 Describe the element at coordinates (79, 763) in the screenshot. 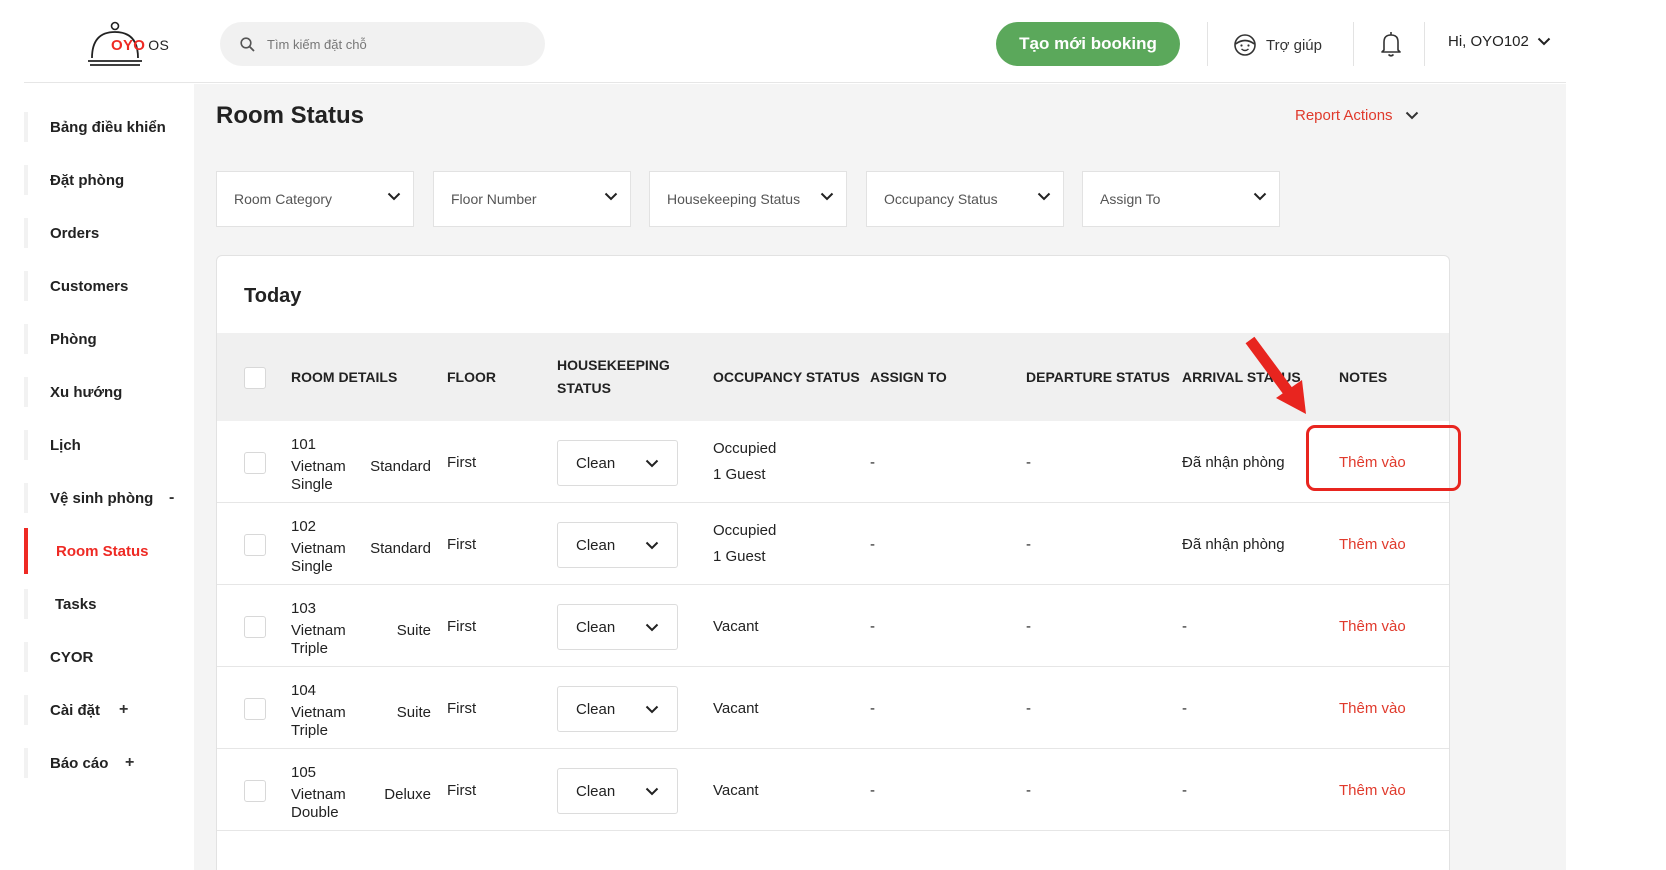

I see `sidebar-item-label: Báo cáo` at that location.